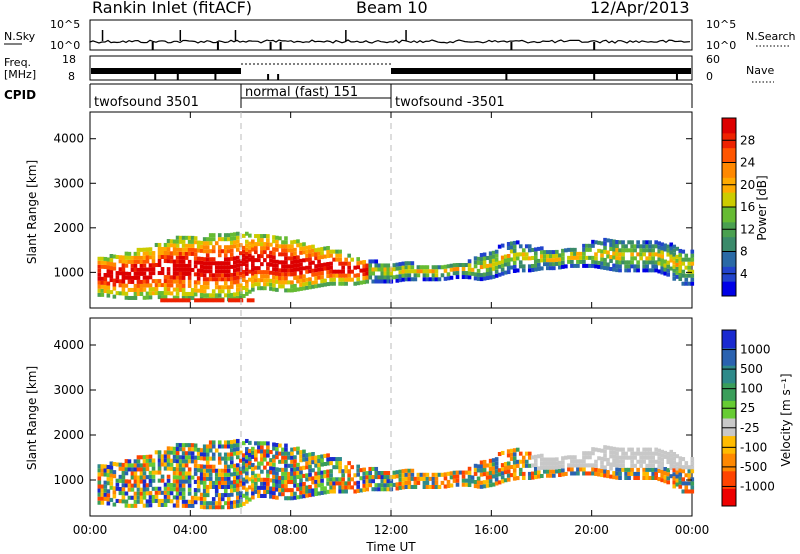  What do you see at coordinates (692, 530) in the screenshot?
I see `time-tick-label: 00:00` at bounding box center [692, 530].